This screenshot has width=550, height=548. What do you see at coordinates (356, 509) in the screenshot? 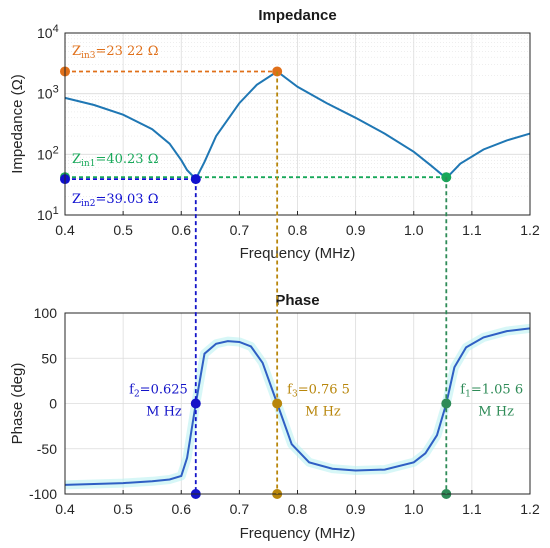
I see `phase-x-tick-label: 0.9` at bounding box center [356, 509].